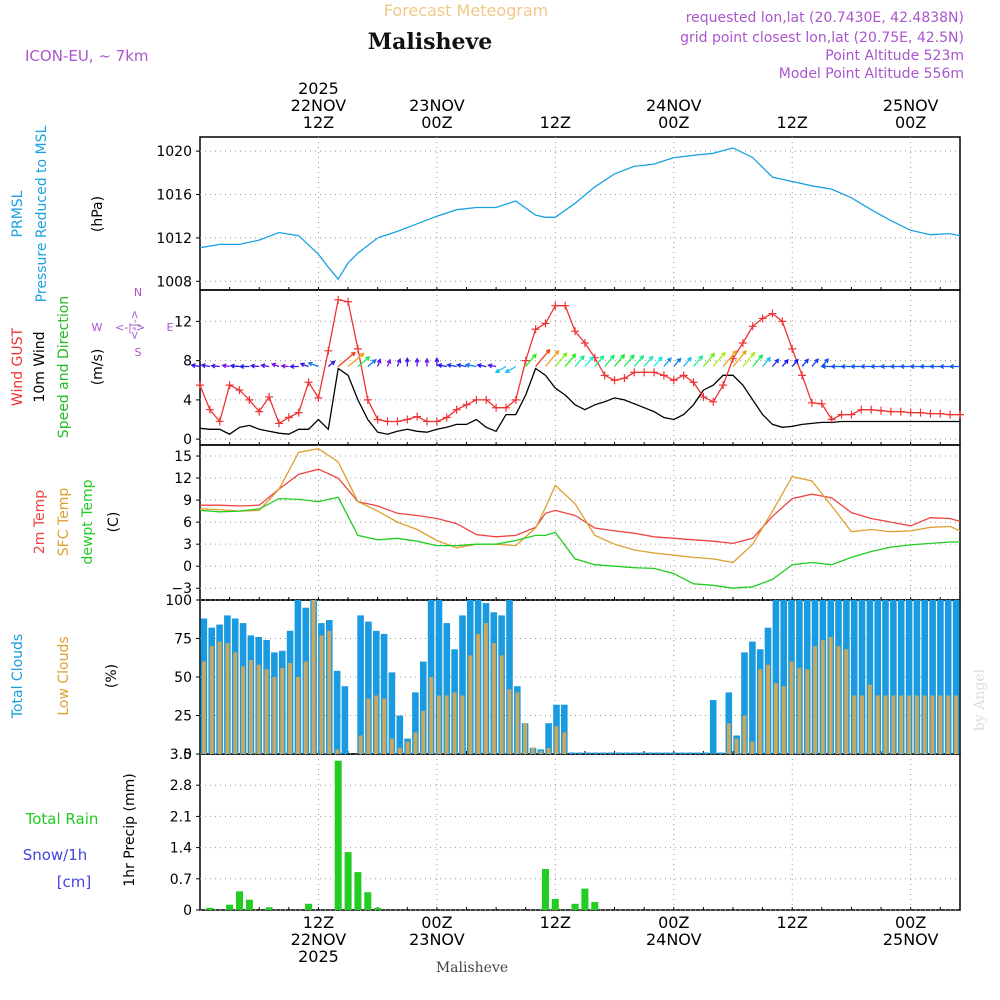 The image size is (1000, 1000). What do you see at coordinates (980, 699) in the screenshot?
I see `watermark: by Angel` at bounding box center [980, 699].